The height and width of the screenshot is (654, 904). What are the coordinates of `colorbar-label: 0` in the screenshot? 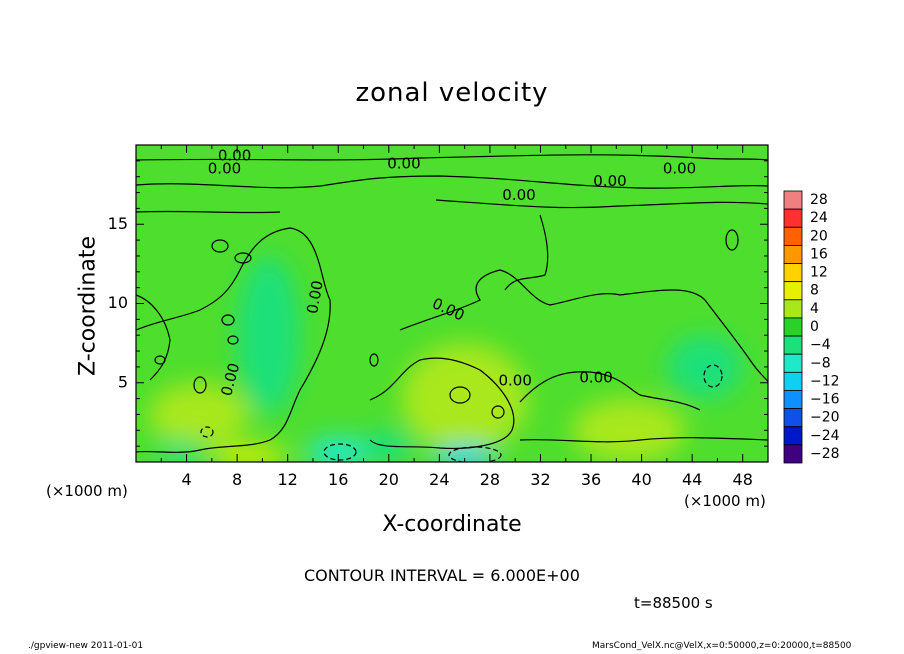 It's located at (814, 327).